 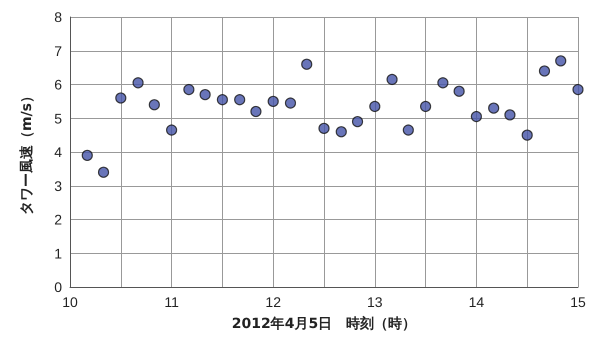 I want to click on y-tick-label: 5, so click(x=58, y=118).